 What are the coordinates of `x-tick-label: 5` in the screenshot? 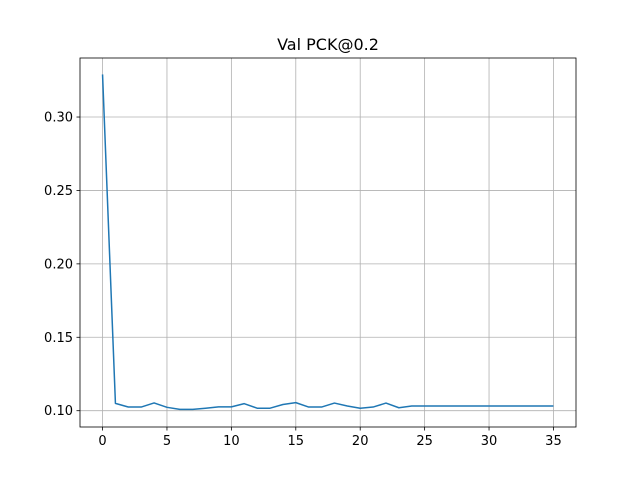 It's located at (167, 441).